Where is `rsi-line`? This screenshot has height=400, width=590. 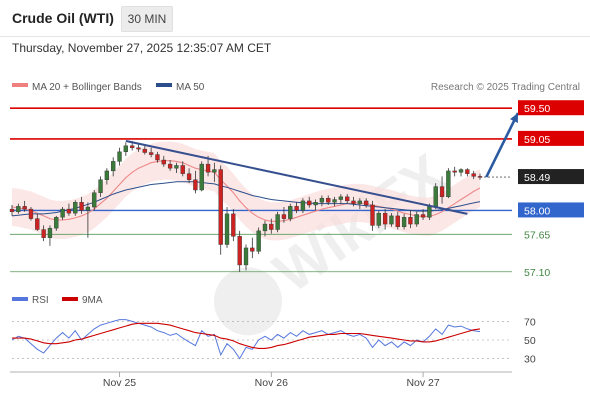
rsi-line is located at coordinates (246, 339).